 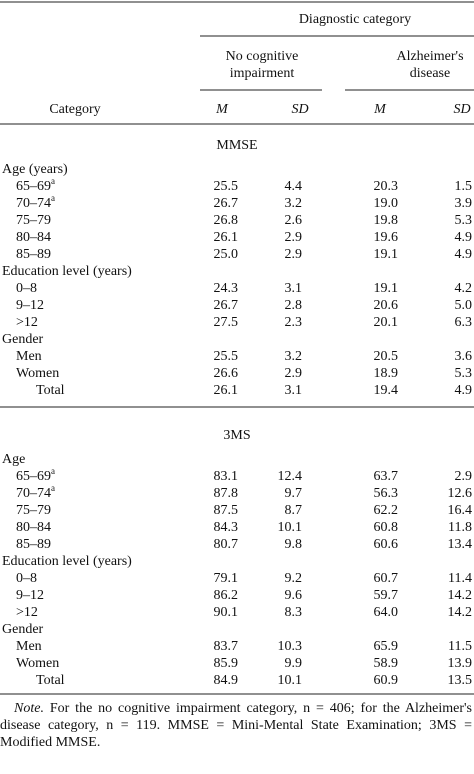 What do you see at coordinates (464, 186) in the screenshot?
I see `cell: 1.5` at bounding box center [464, 186].